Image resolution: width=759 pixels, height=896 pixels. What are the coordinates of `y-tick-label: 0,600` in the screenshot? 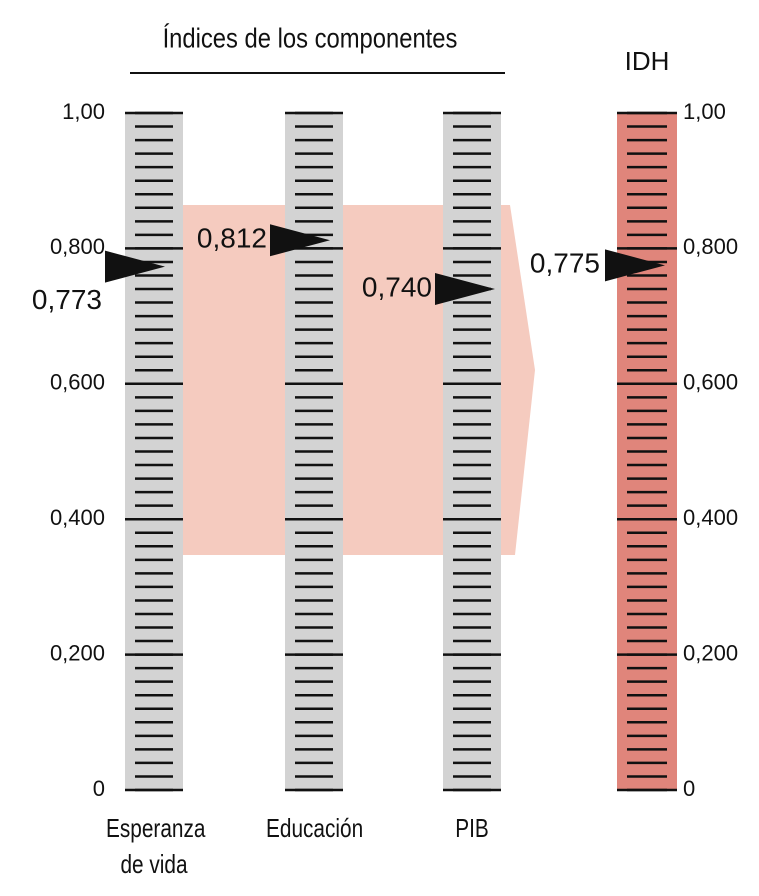 It's located at (77, 382).